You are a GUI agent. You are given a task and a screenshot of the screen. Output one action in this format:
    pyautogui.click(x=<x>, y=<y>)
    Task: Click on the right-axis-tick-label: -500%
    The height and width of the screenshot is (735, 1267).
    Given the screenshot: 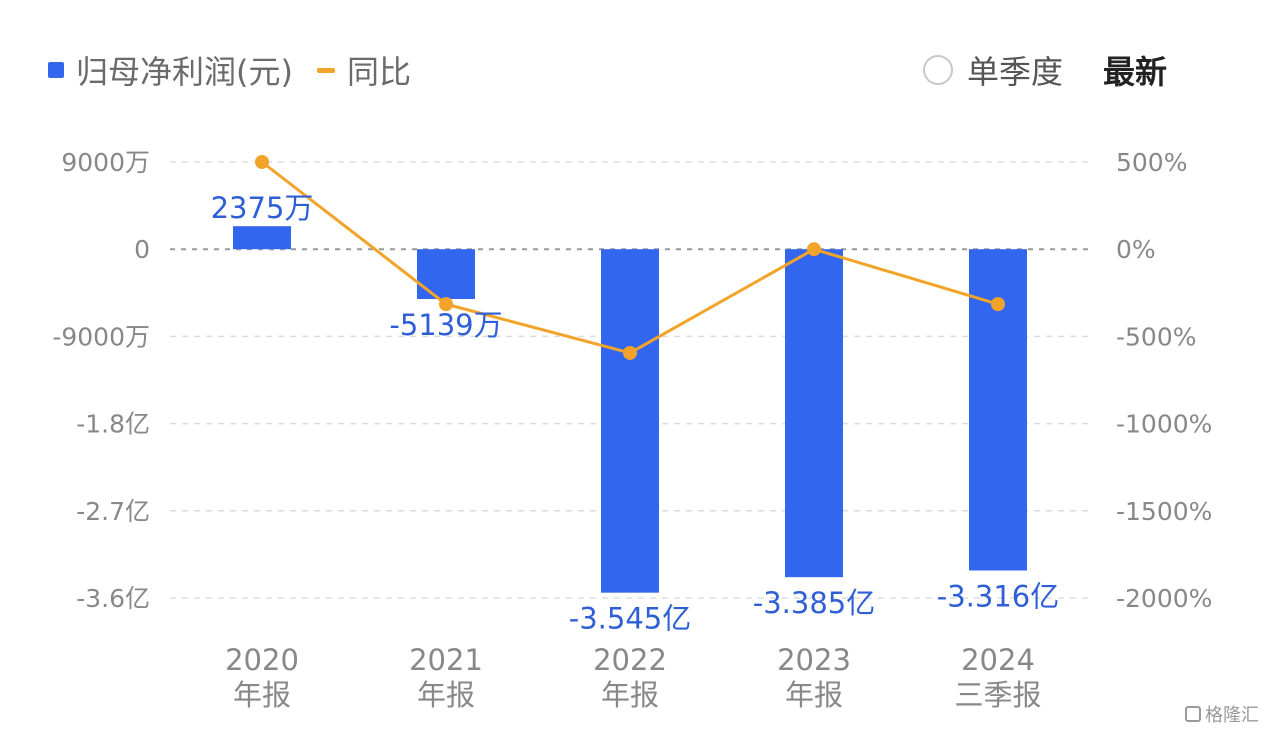 What is the action you would take?
    pyautogui.click(x=1156, y=336)
    